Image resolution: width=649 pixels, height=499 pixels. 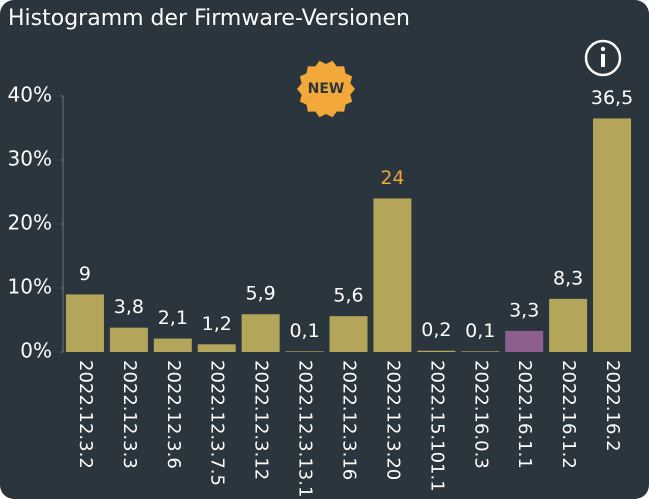 What do you see at coordinates (217, 324) in the screenshot?
I see `value-label: 1,2` at bounding box center [217, 324].